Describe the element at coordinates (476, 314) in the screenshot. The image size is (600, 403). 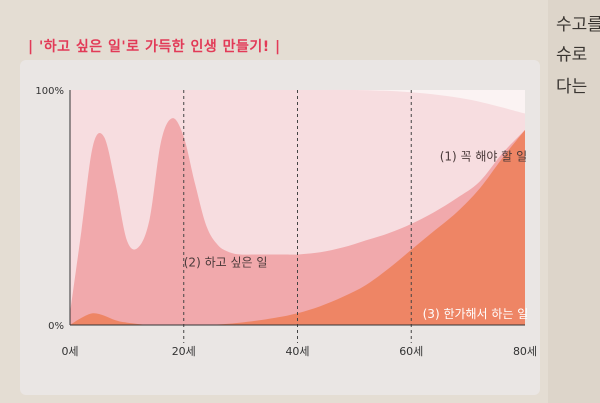
I see `series-label: (3) 한가해서 하는 일` at that location.